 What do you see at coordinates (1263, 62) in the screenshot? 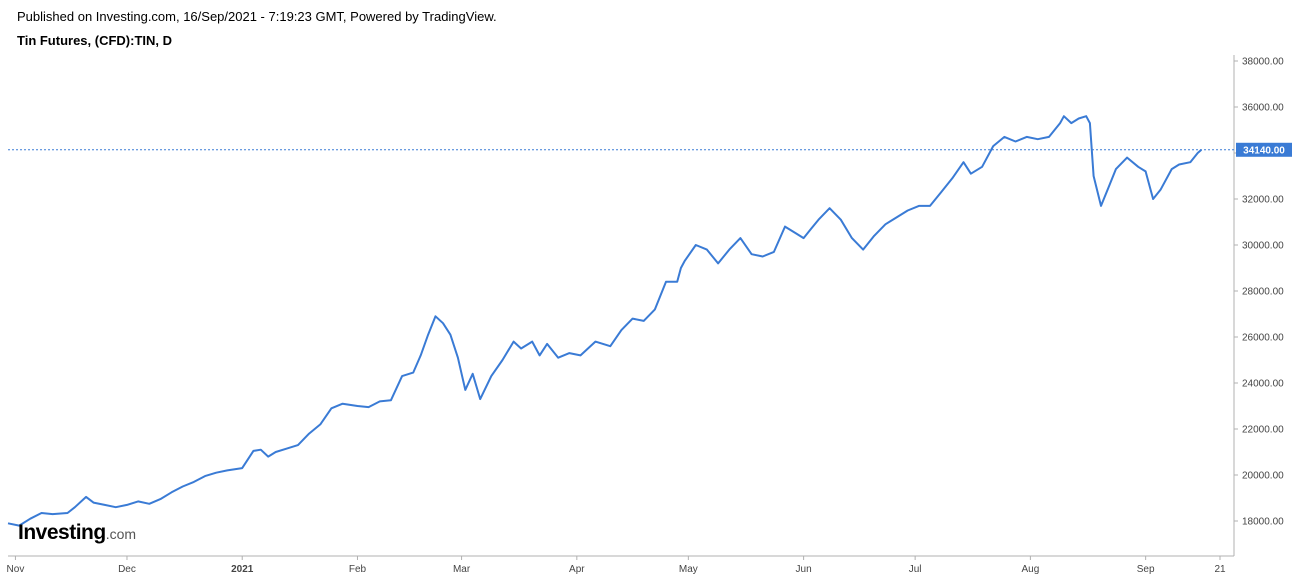
I see `y-tick-label: 38000.00` at bounding box center [1263, 62].